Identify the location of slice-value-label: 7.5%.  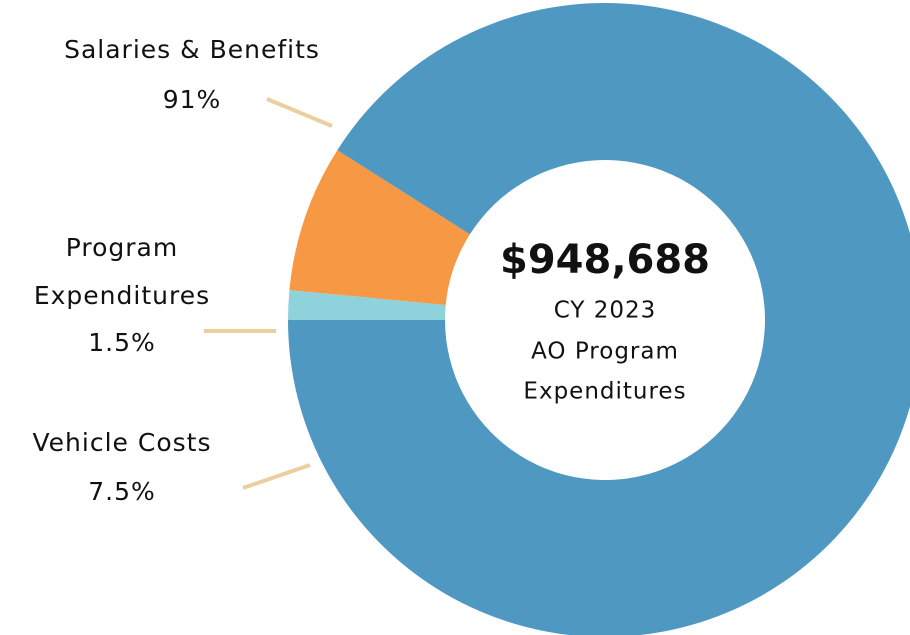
(122, 491).